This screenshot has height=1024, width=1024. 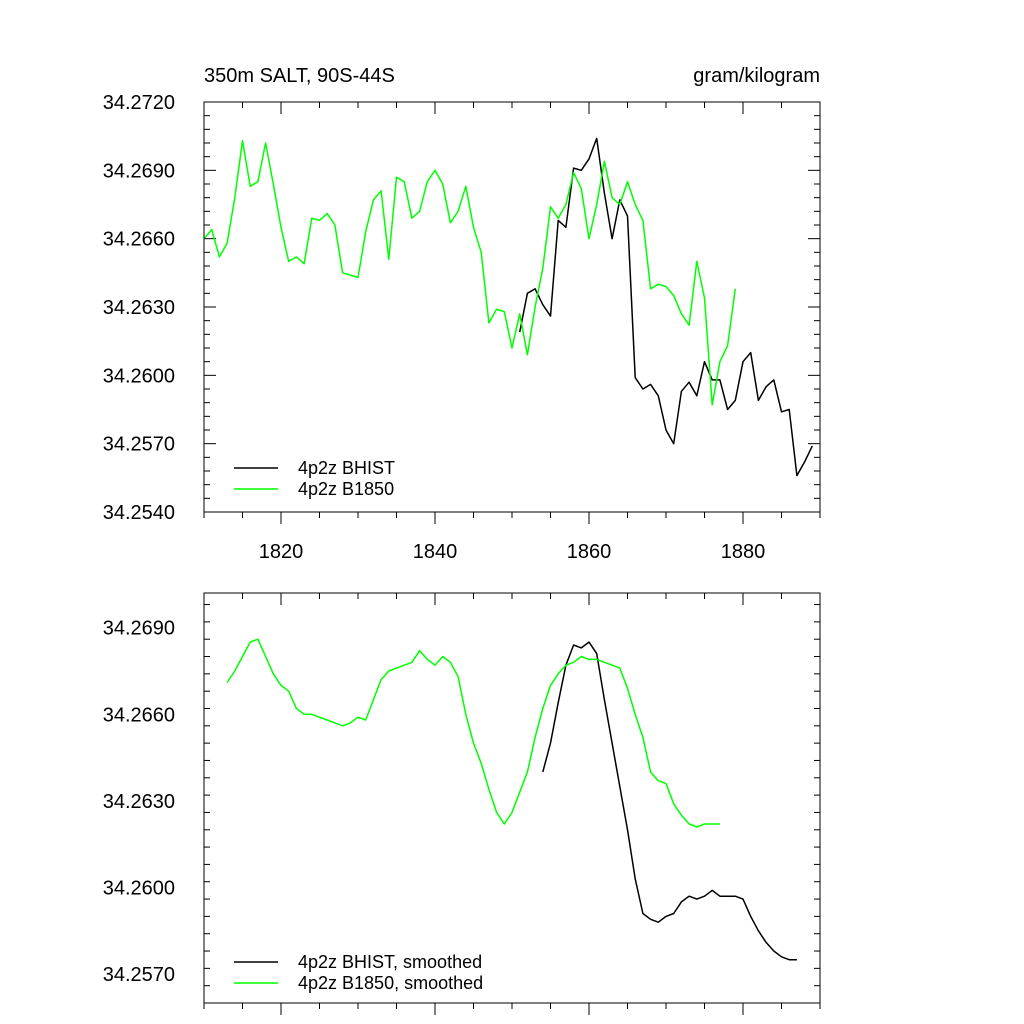 I want to click on legend-label-b1850: 4p2z B1850, so click(x=346, y=489).